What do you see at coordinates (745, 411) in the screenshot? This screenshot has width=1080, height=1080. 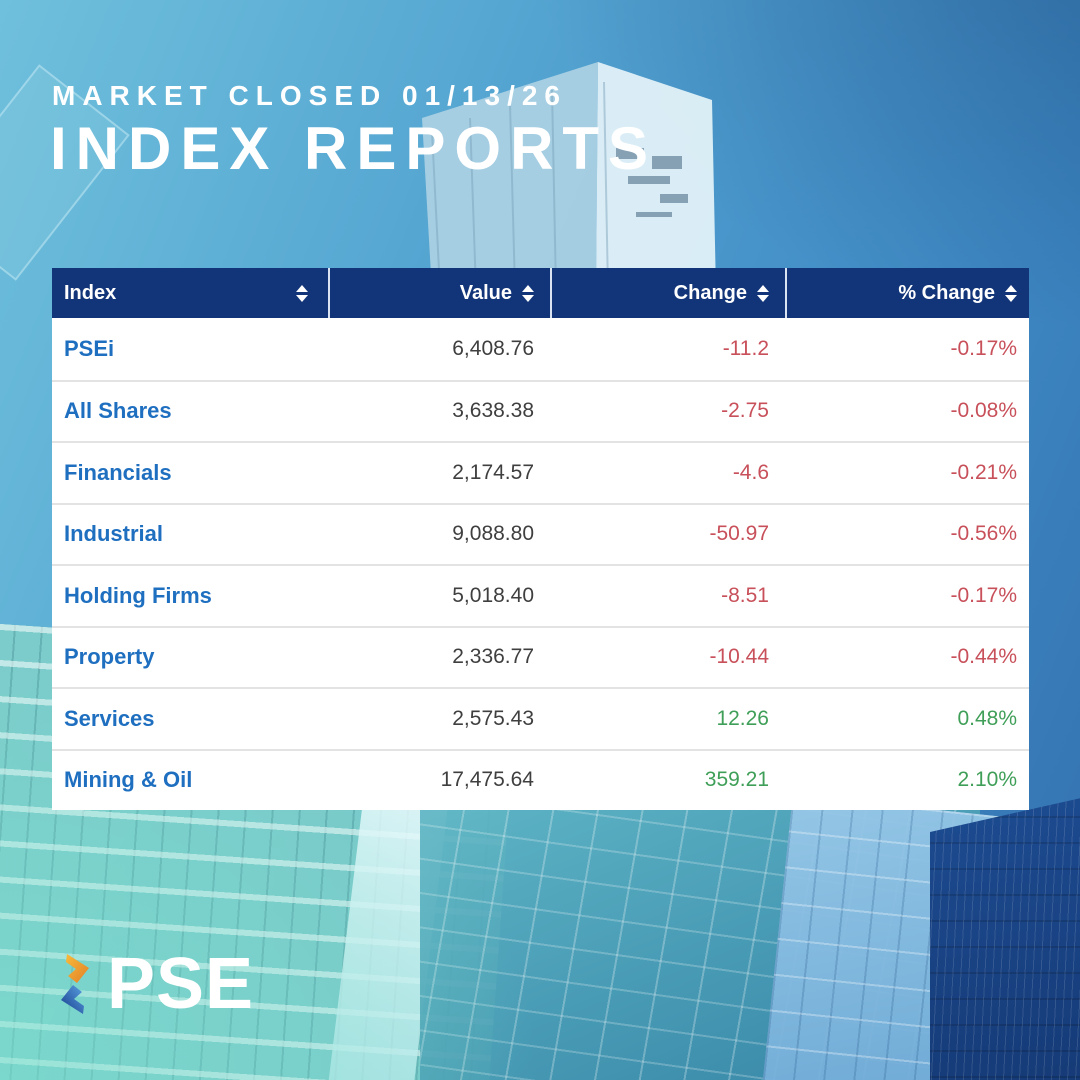 I see `index-change: -2.75` at bounding box center [745, 411].